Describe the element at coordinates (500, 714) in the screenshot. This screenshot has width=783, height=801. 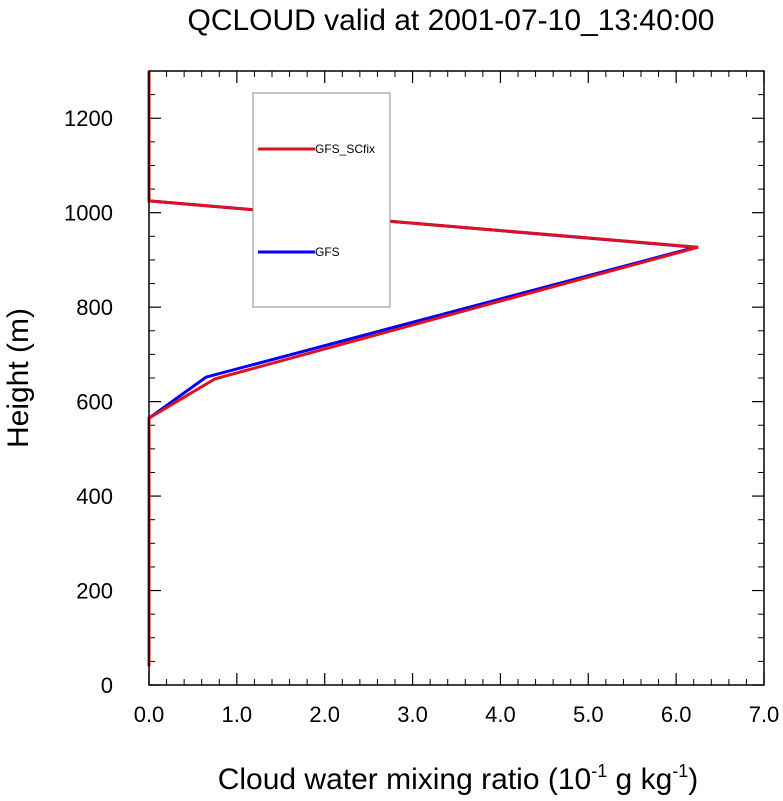
I see `x-tick-label: 4.0` at that location.